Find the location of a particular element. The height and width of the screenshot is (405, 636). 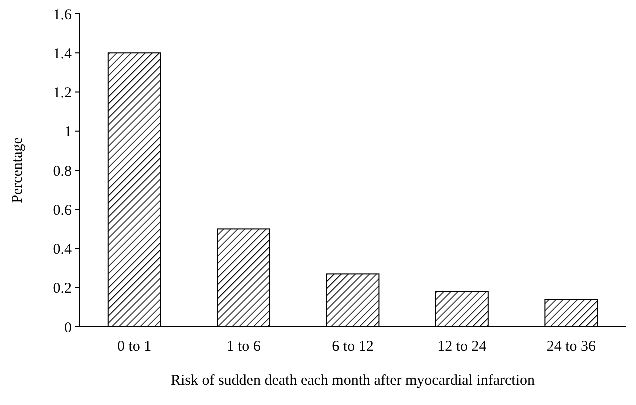

y-tick-label: 0.8 is located at coordinates (62, 172).